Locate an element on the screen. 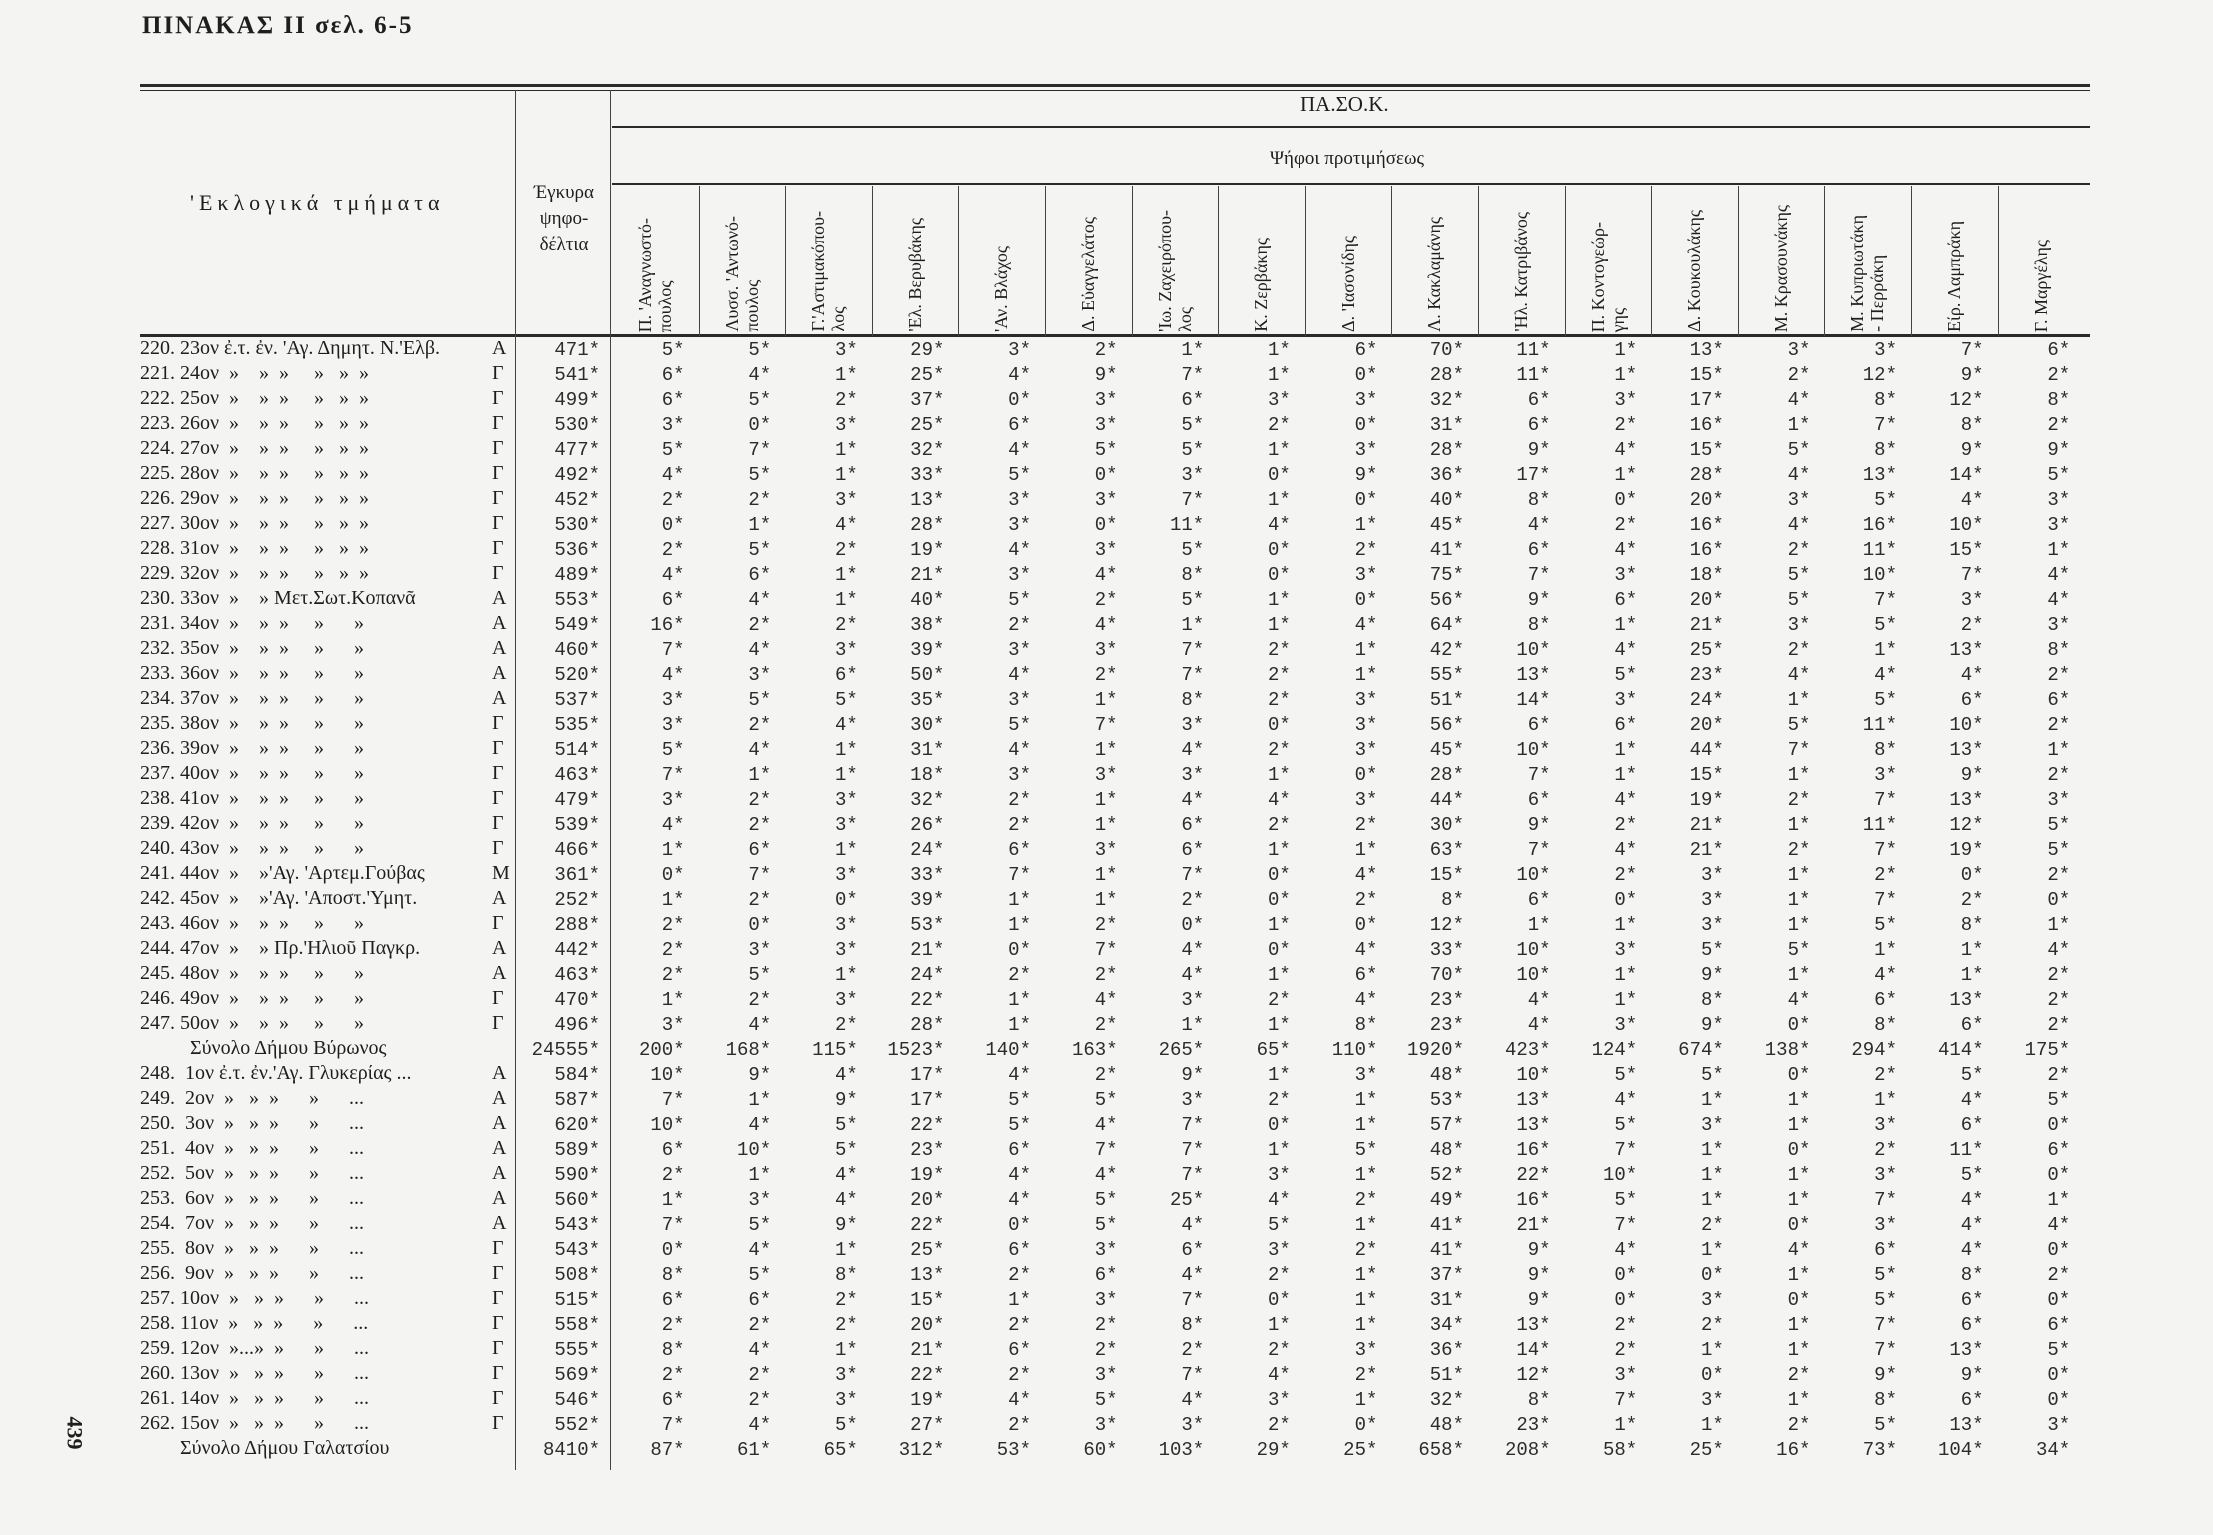 This screenshot has width=2213, height=1535. preference-votes-cell: 21* is located at coordinates (1533, 1225).